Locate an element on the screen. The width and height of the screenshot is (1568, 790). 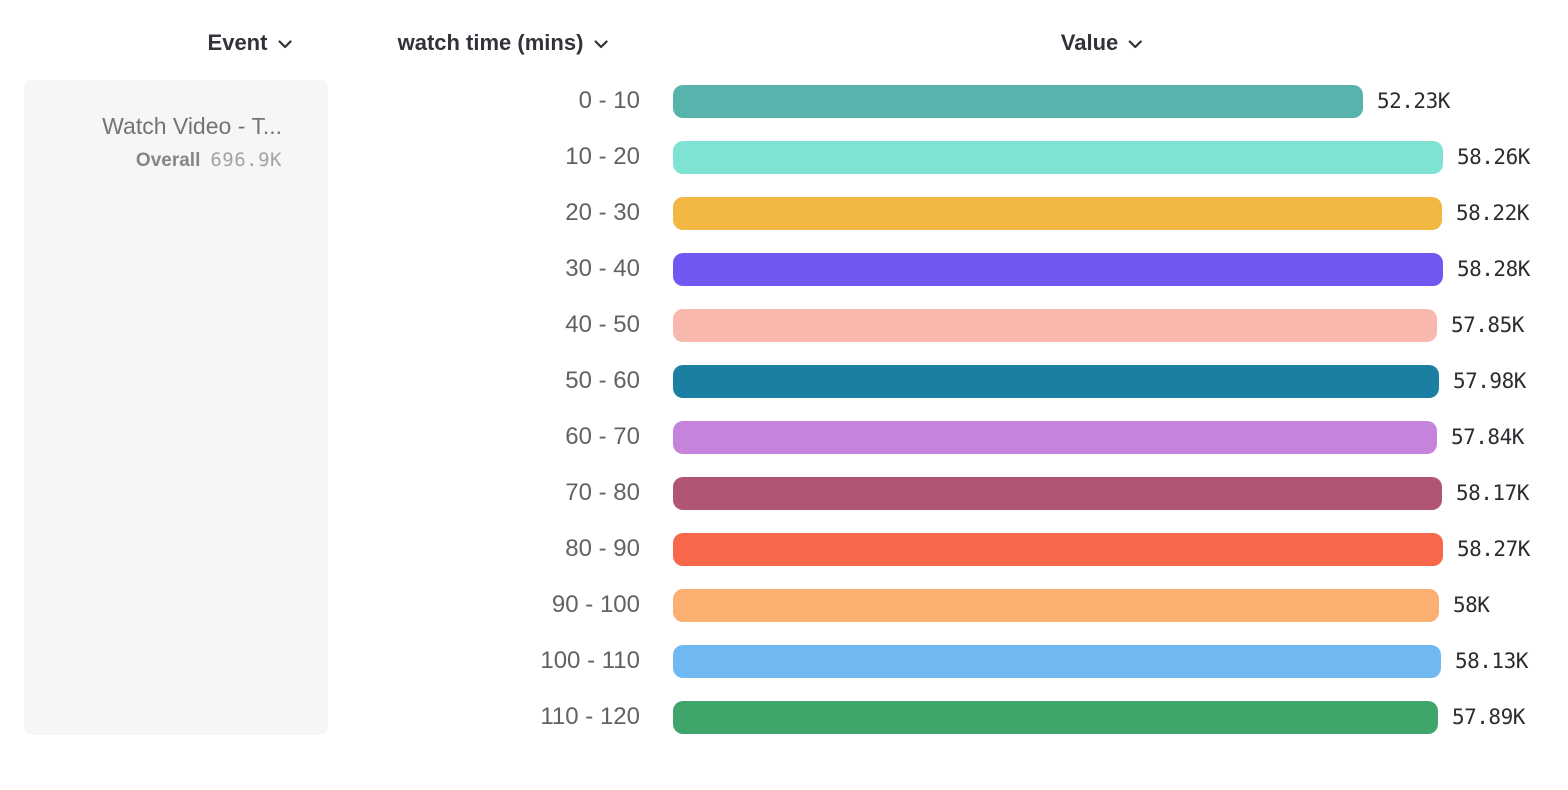
event-card-overall: Overall 696.9K is located at coordinates (153, 160).